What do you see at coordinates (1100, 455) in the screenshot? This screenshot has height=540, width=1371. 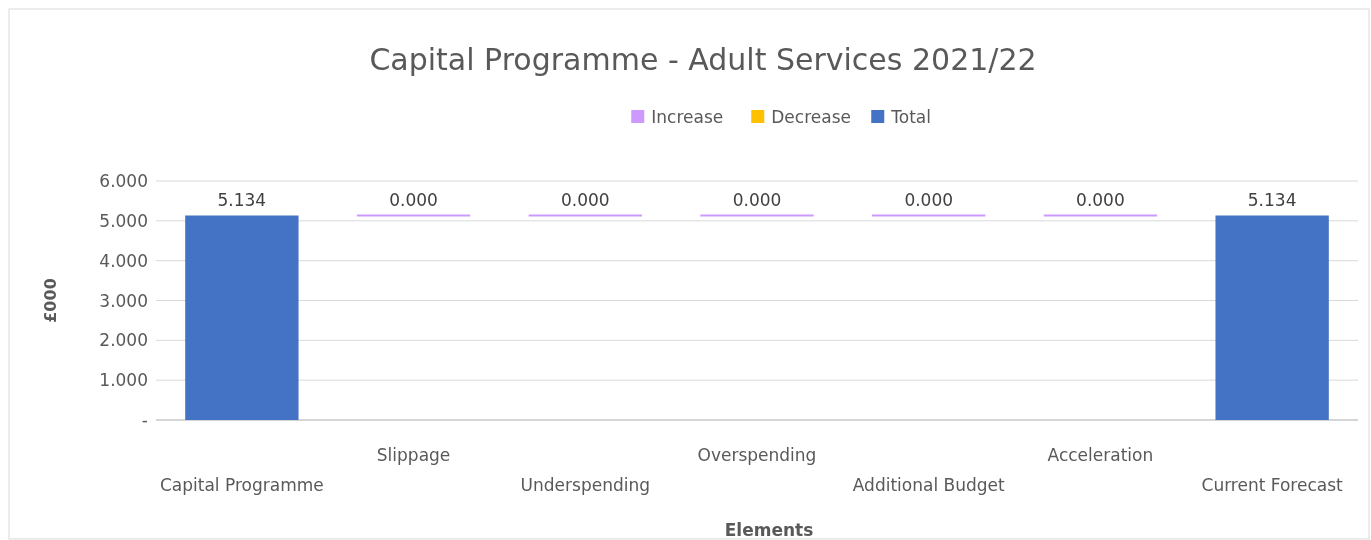 I see `x-tick-label: Acceleration` at bounding box center [1100, 455].